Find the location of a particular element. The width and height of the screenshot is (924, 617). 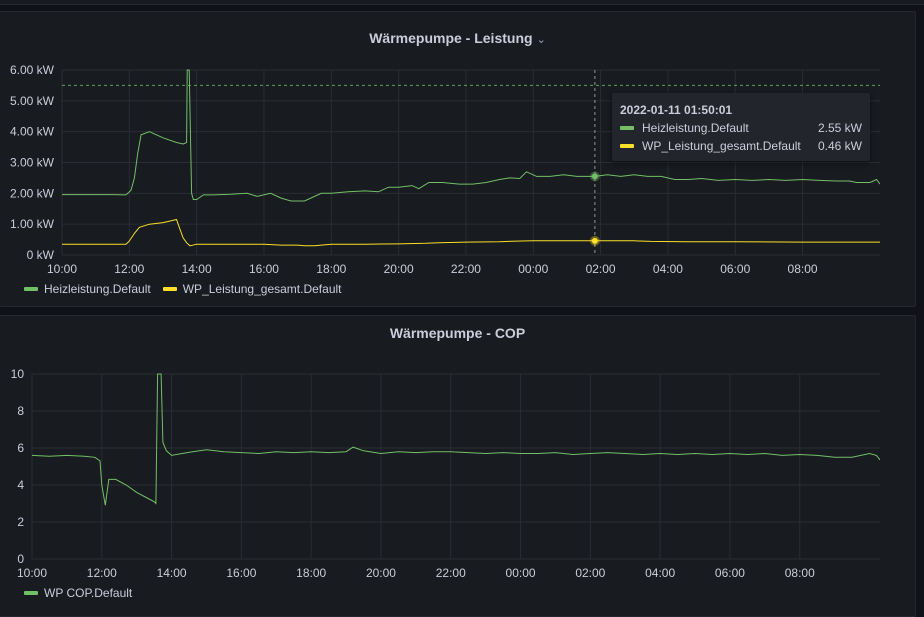

tooltip-time: 2022-01-11 01:50:01 is located at coordinates (676, 110).